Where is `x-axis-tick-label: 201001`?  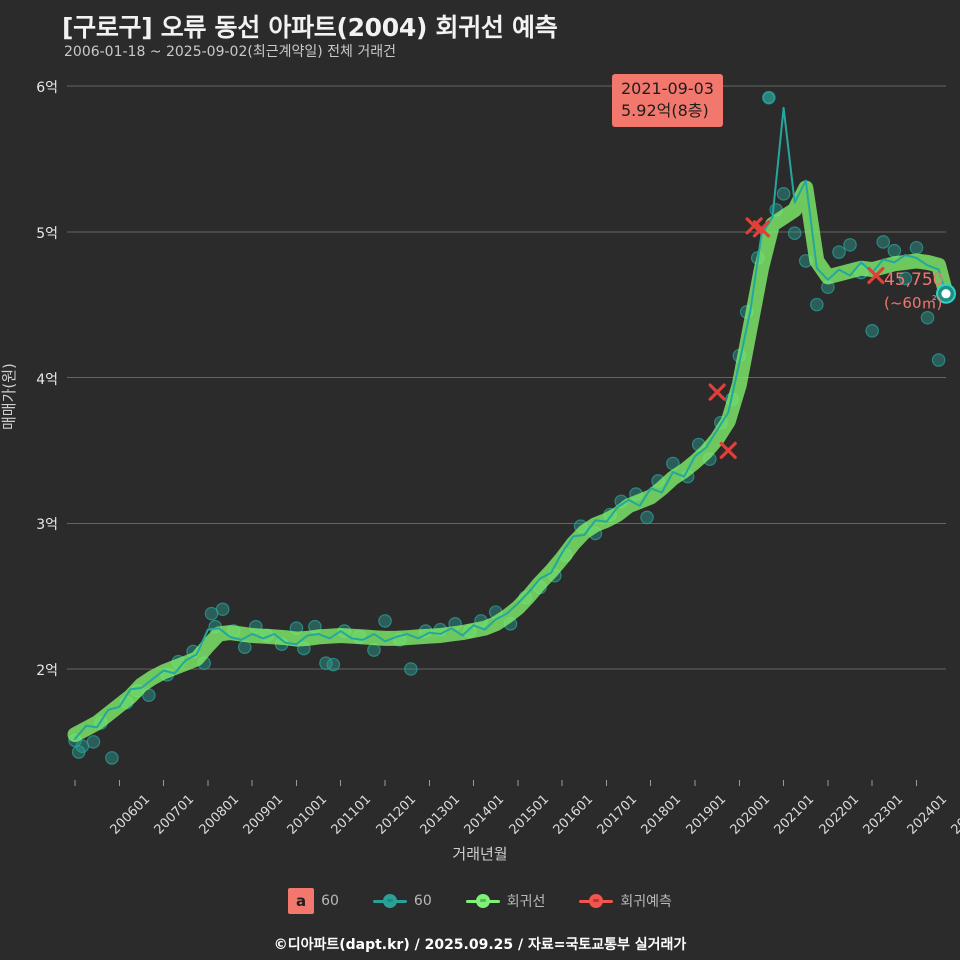
x-axis-tick-label: 201001 is located at coordinates (307, 815).